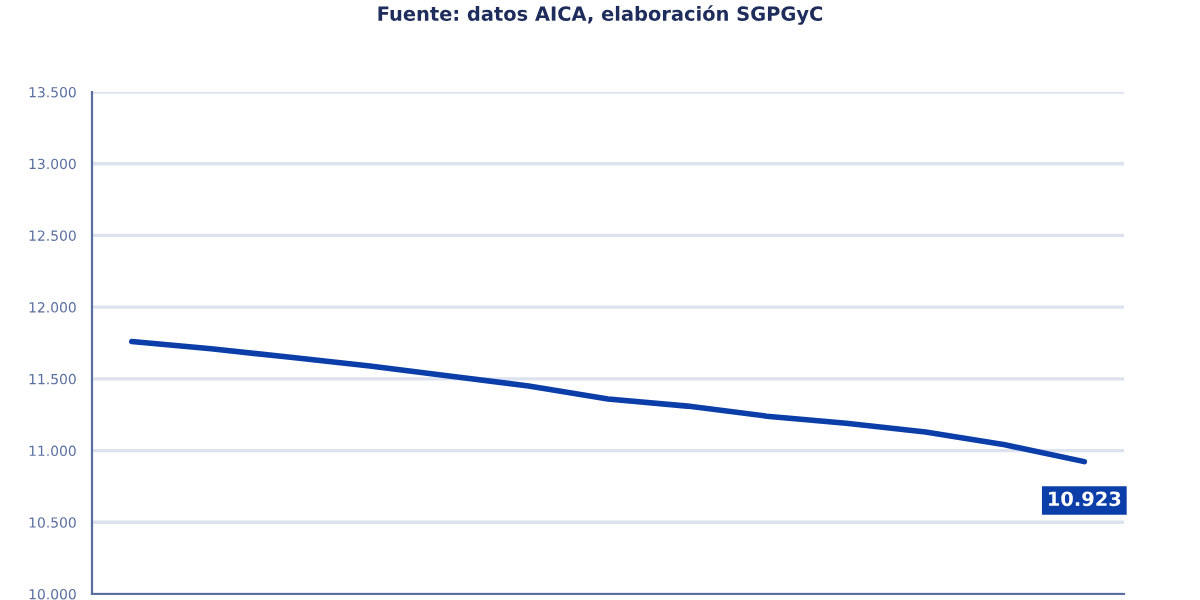  What do you see at coordinates (600, 15) in the screenshot?
I see `chart-subtitle: Fuente: datos AICA, elaboración SGPGyC` at bounding box center [600, 15].